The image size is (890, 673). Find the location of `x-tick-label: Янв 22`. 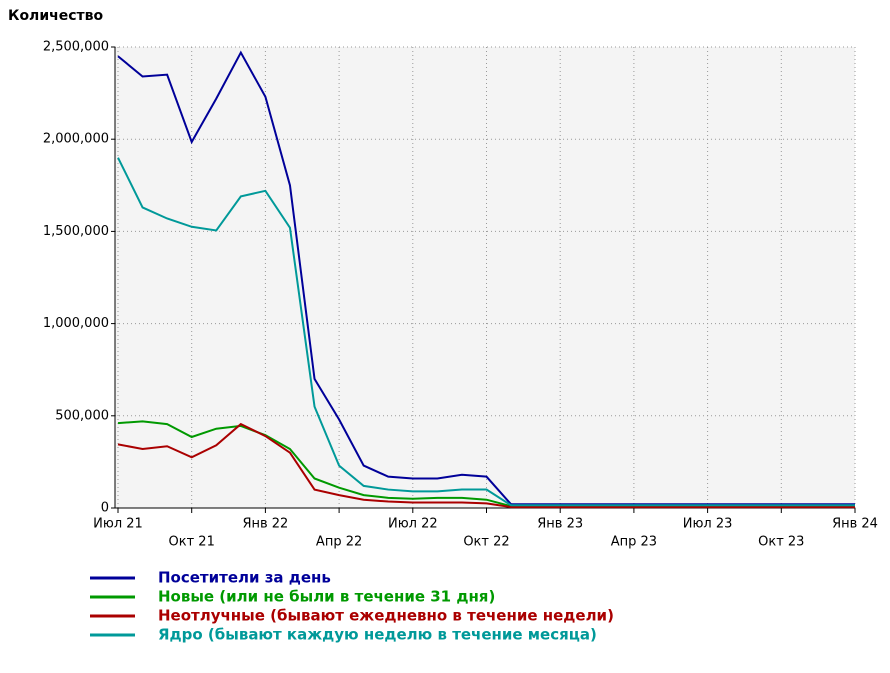

x-tick-label: Янв 22 is located at coordinates (265, 524).